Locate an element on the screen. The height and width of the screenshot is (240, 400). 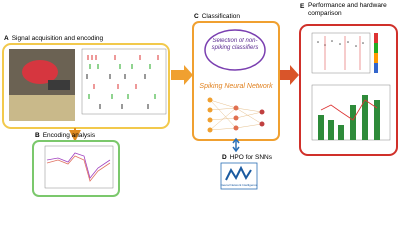
panel-title: HPO for SNNs is located at coordinates (251, 157).